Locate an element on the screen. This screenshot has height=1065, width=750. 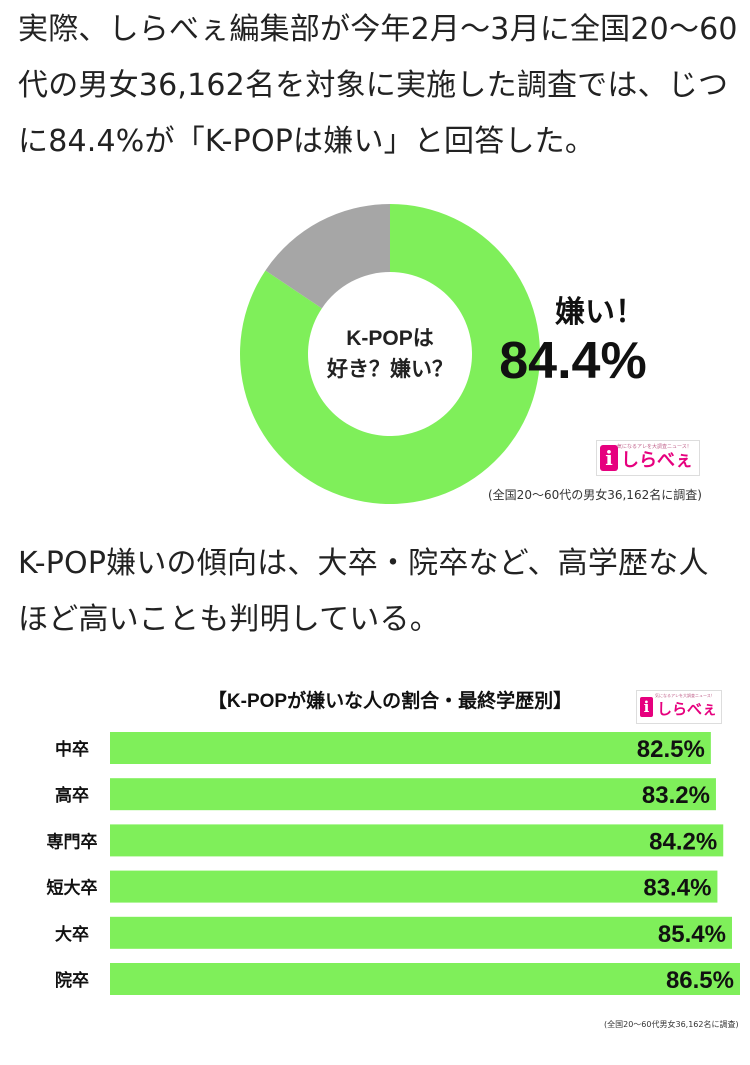
donut-center-line2: 好き？嫌い？ is located at coordinates (389, 369).